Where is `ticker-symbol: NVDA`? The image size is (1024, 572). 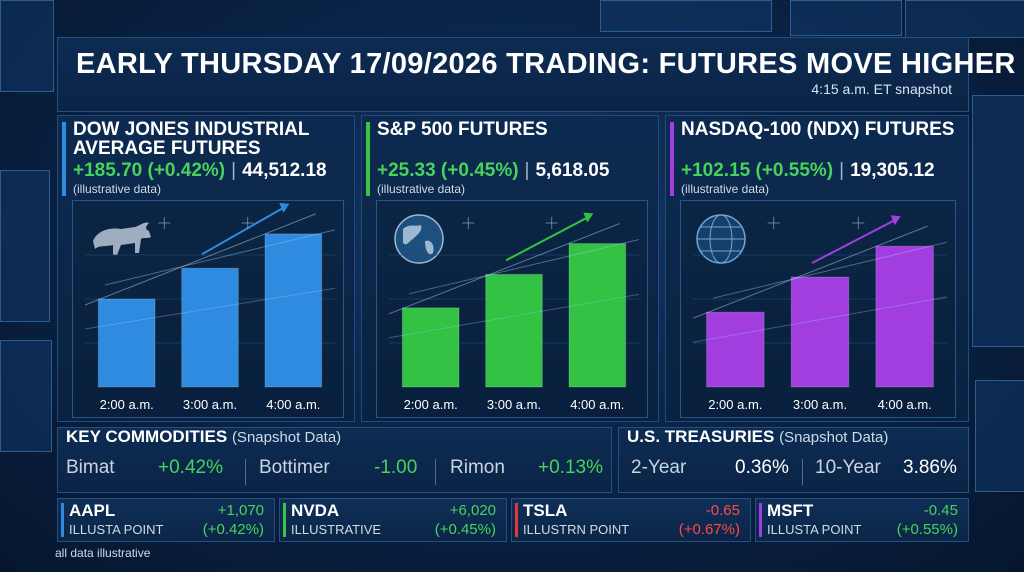
ticker-symbol: NVDA is located at coordinates (315, 510).